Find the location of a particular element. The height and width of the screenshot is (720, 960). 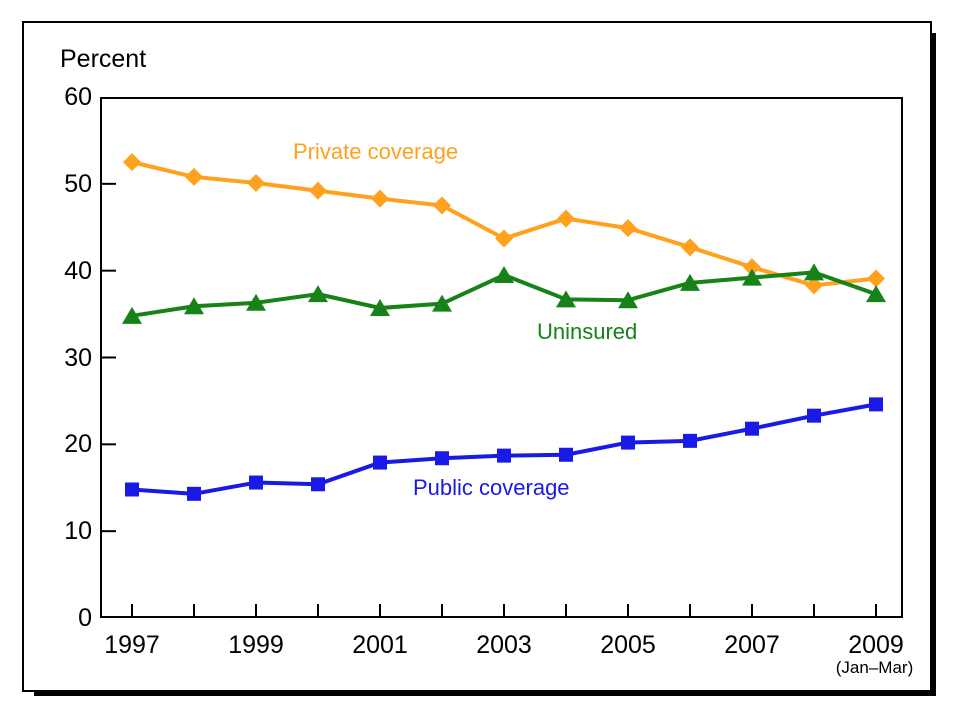

y-tick-label: 0 is located at coordinates (85, 618).